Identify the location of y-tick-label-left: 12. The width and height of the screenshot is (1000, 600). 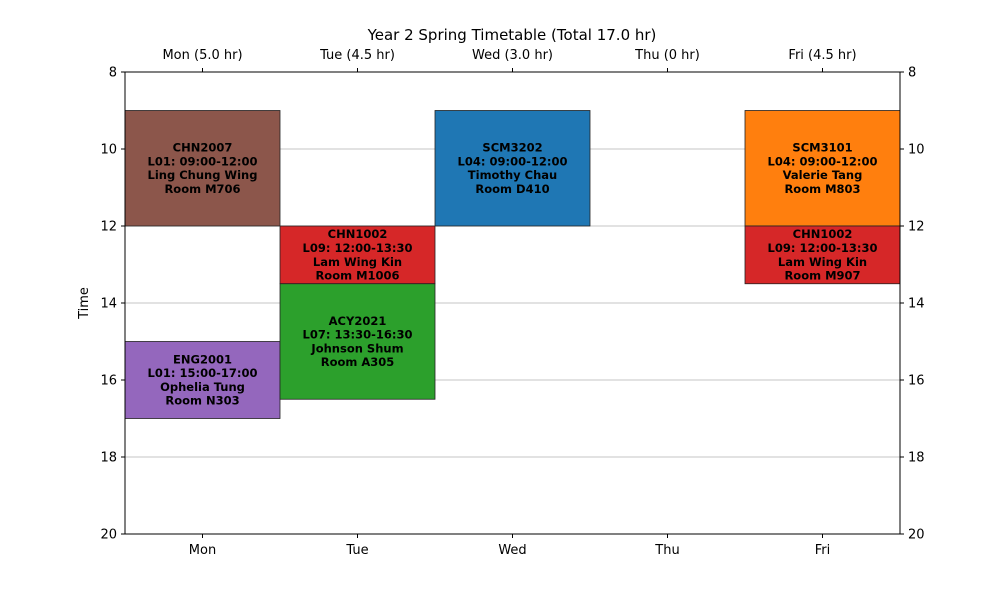
(108, 227).